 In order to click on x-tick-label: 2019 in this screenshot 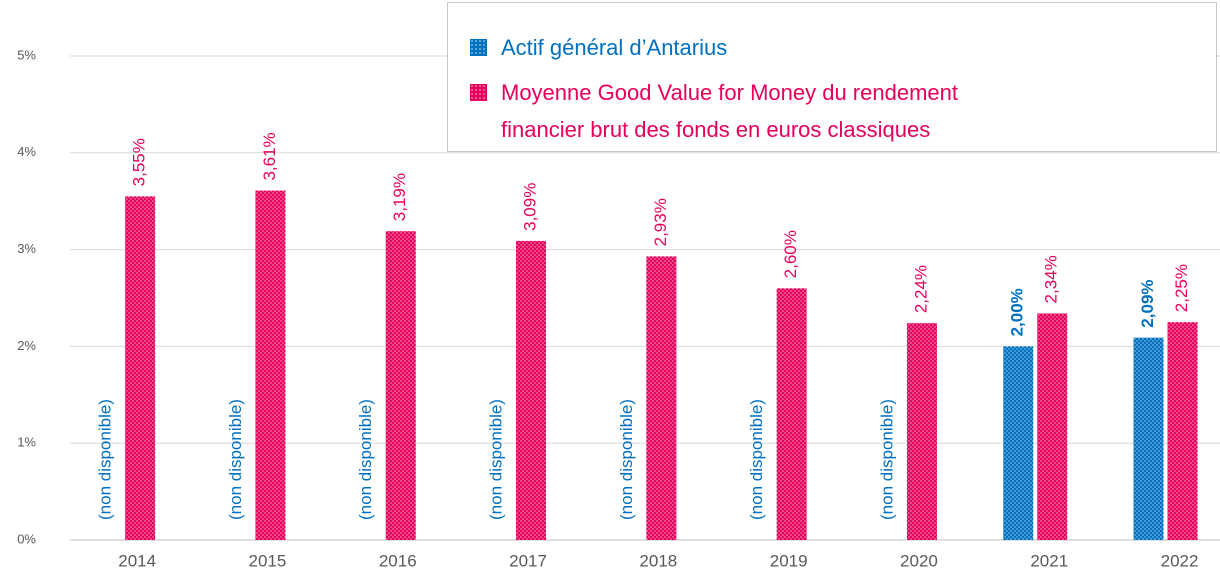, I will do `click(789, 560)`.